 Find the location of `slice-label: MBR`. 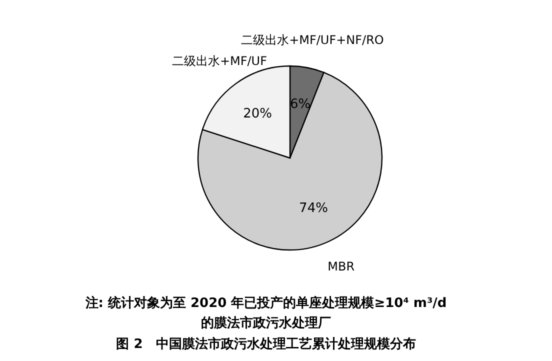

slice-label: MBR is located at coordinates (341, 267).